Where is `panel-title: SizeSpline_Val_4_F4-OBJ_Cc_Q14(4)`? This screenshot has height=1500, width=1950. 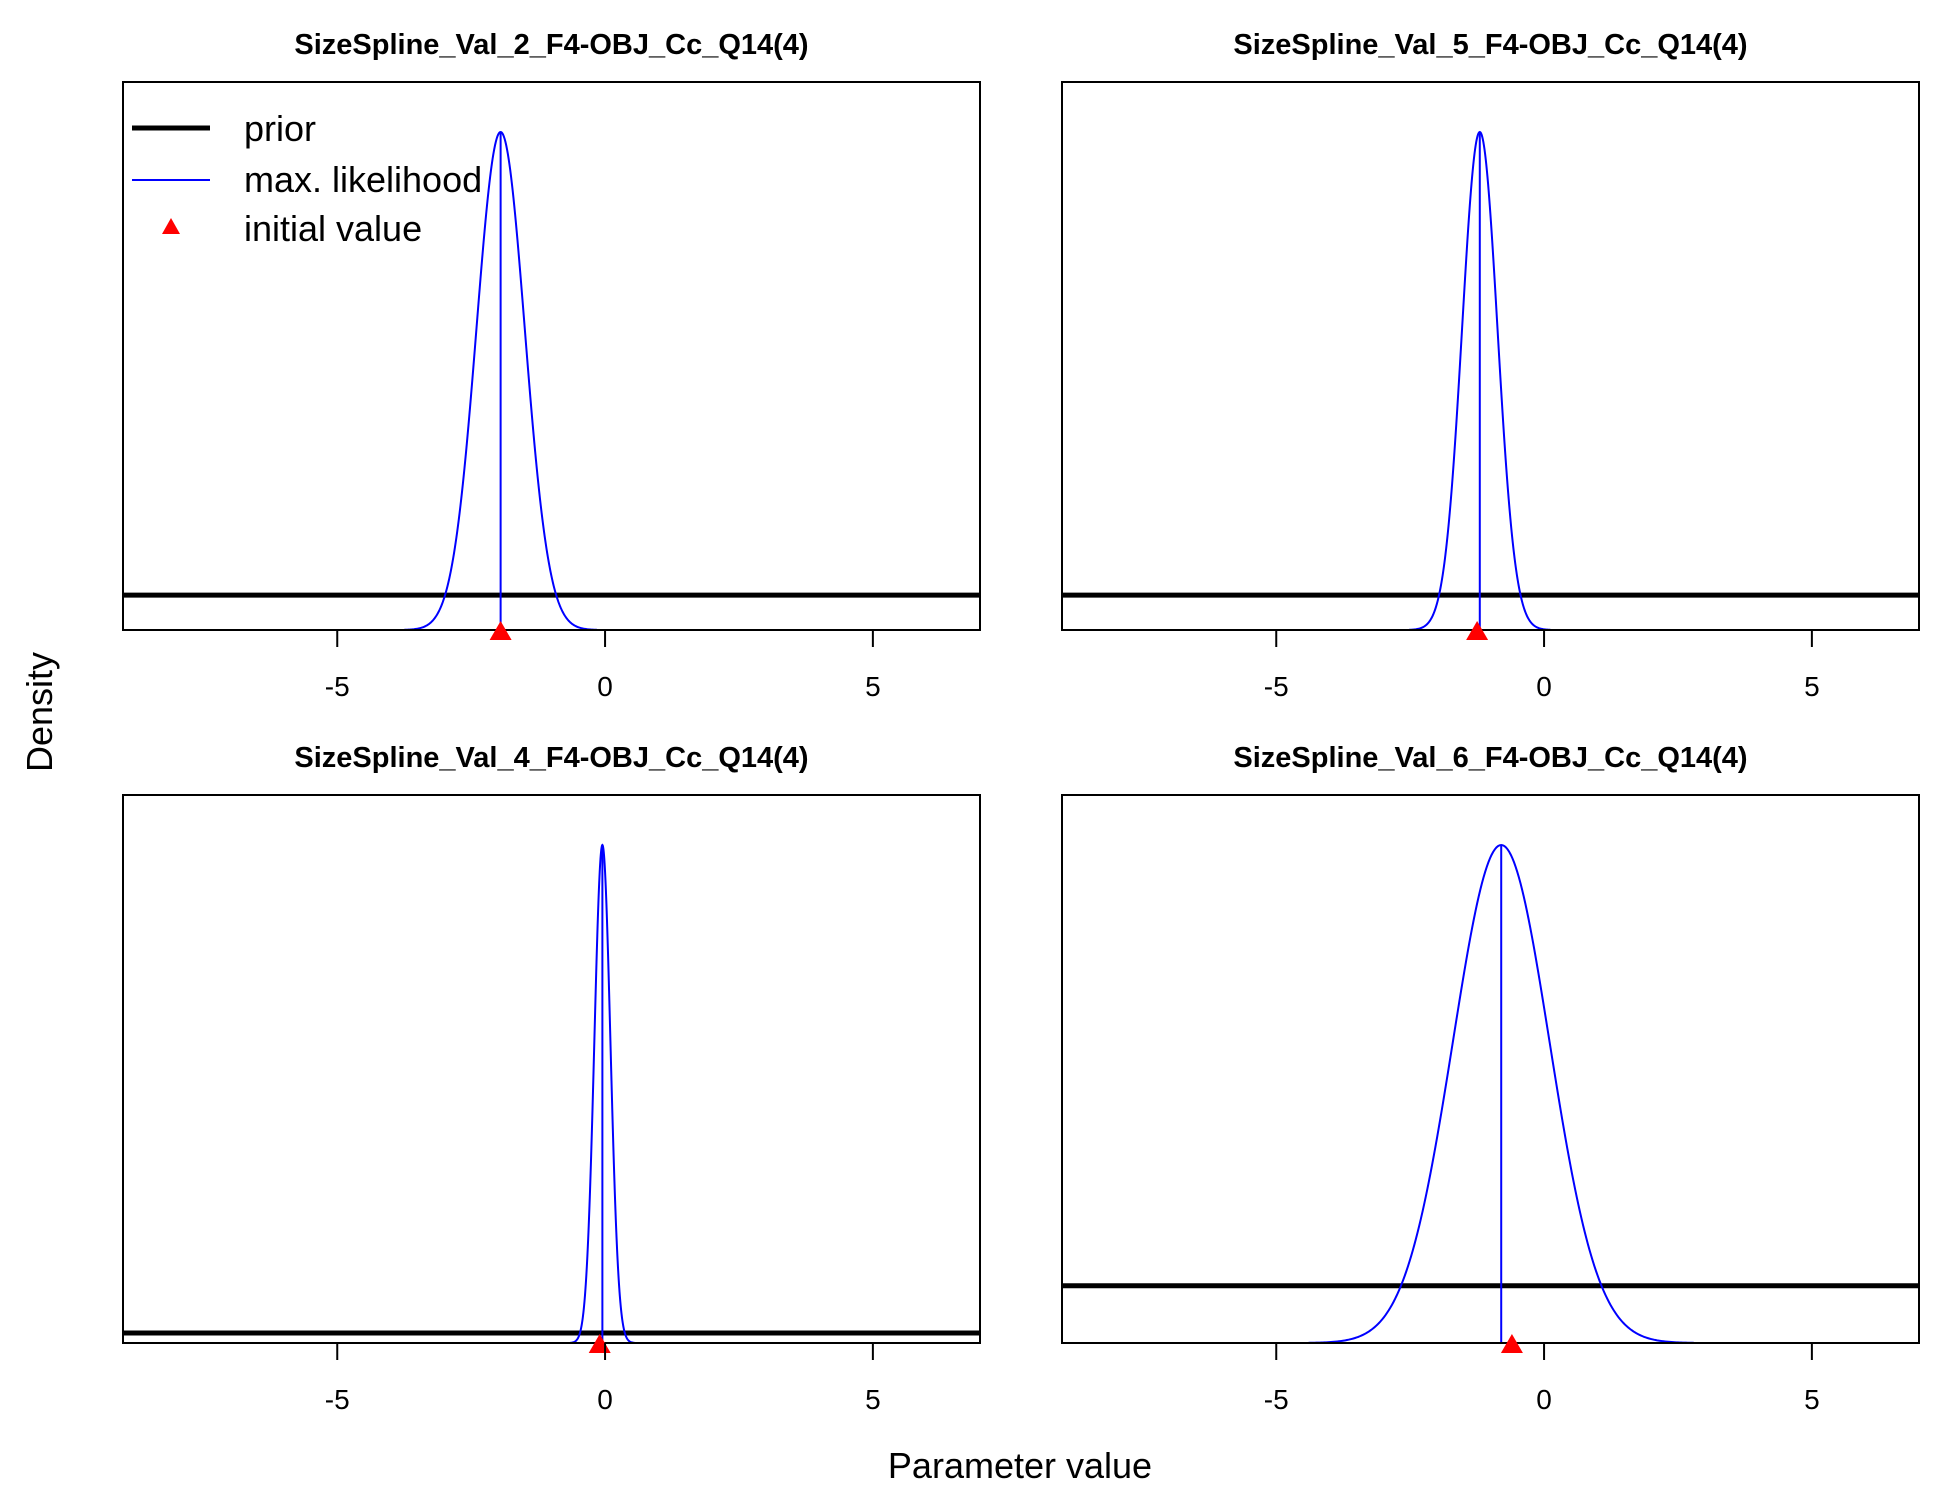
panel-title: SizeSpline_Val_4_F4-OBJ_Cc_Q14(4) is located at coordinates (551, 758).